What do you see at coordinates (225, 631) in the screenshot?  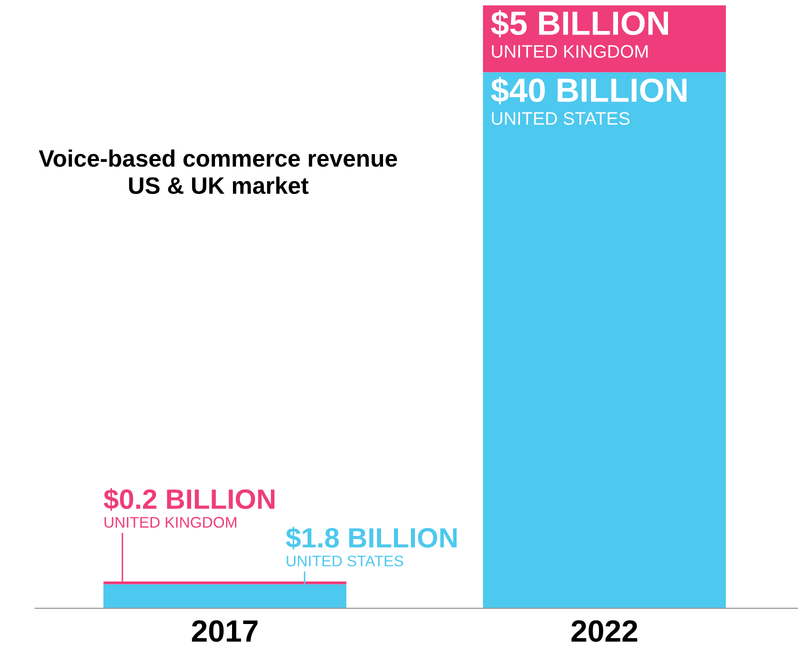 I see `x-tick-label: 2017` at bounding box center [225, 631].